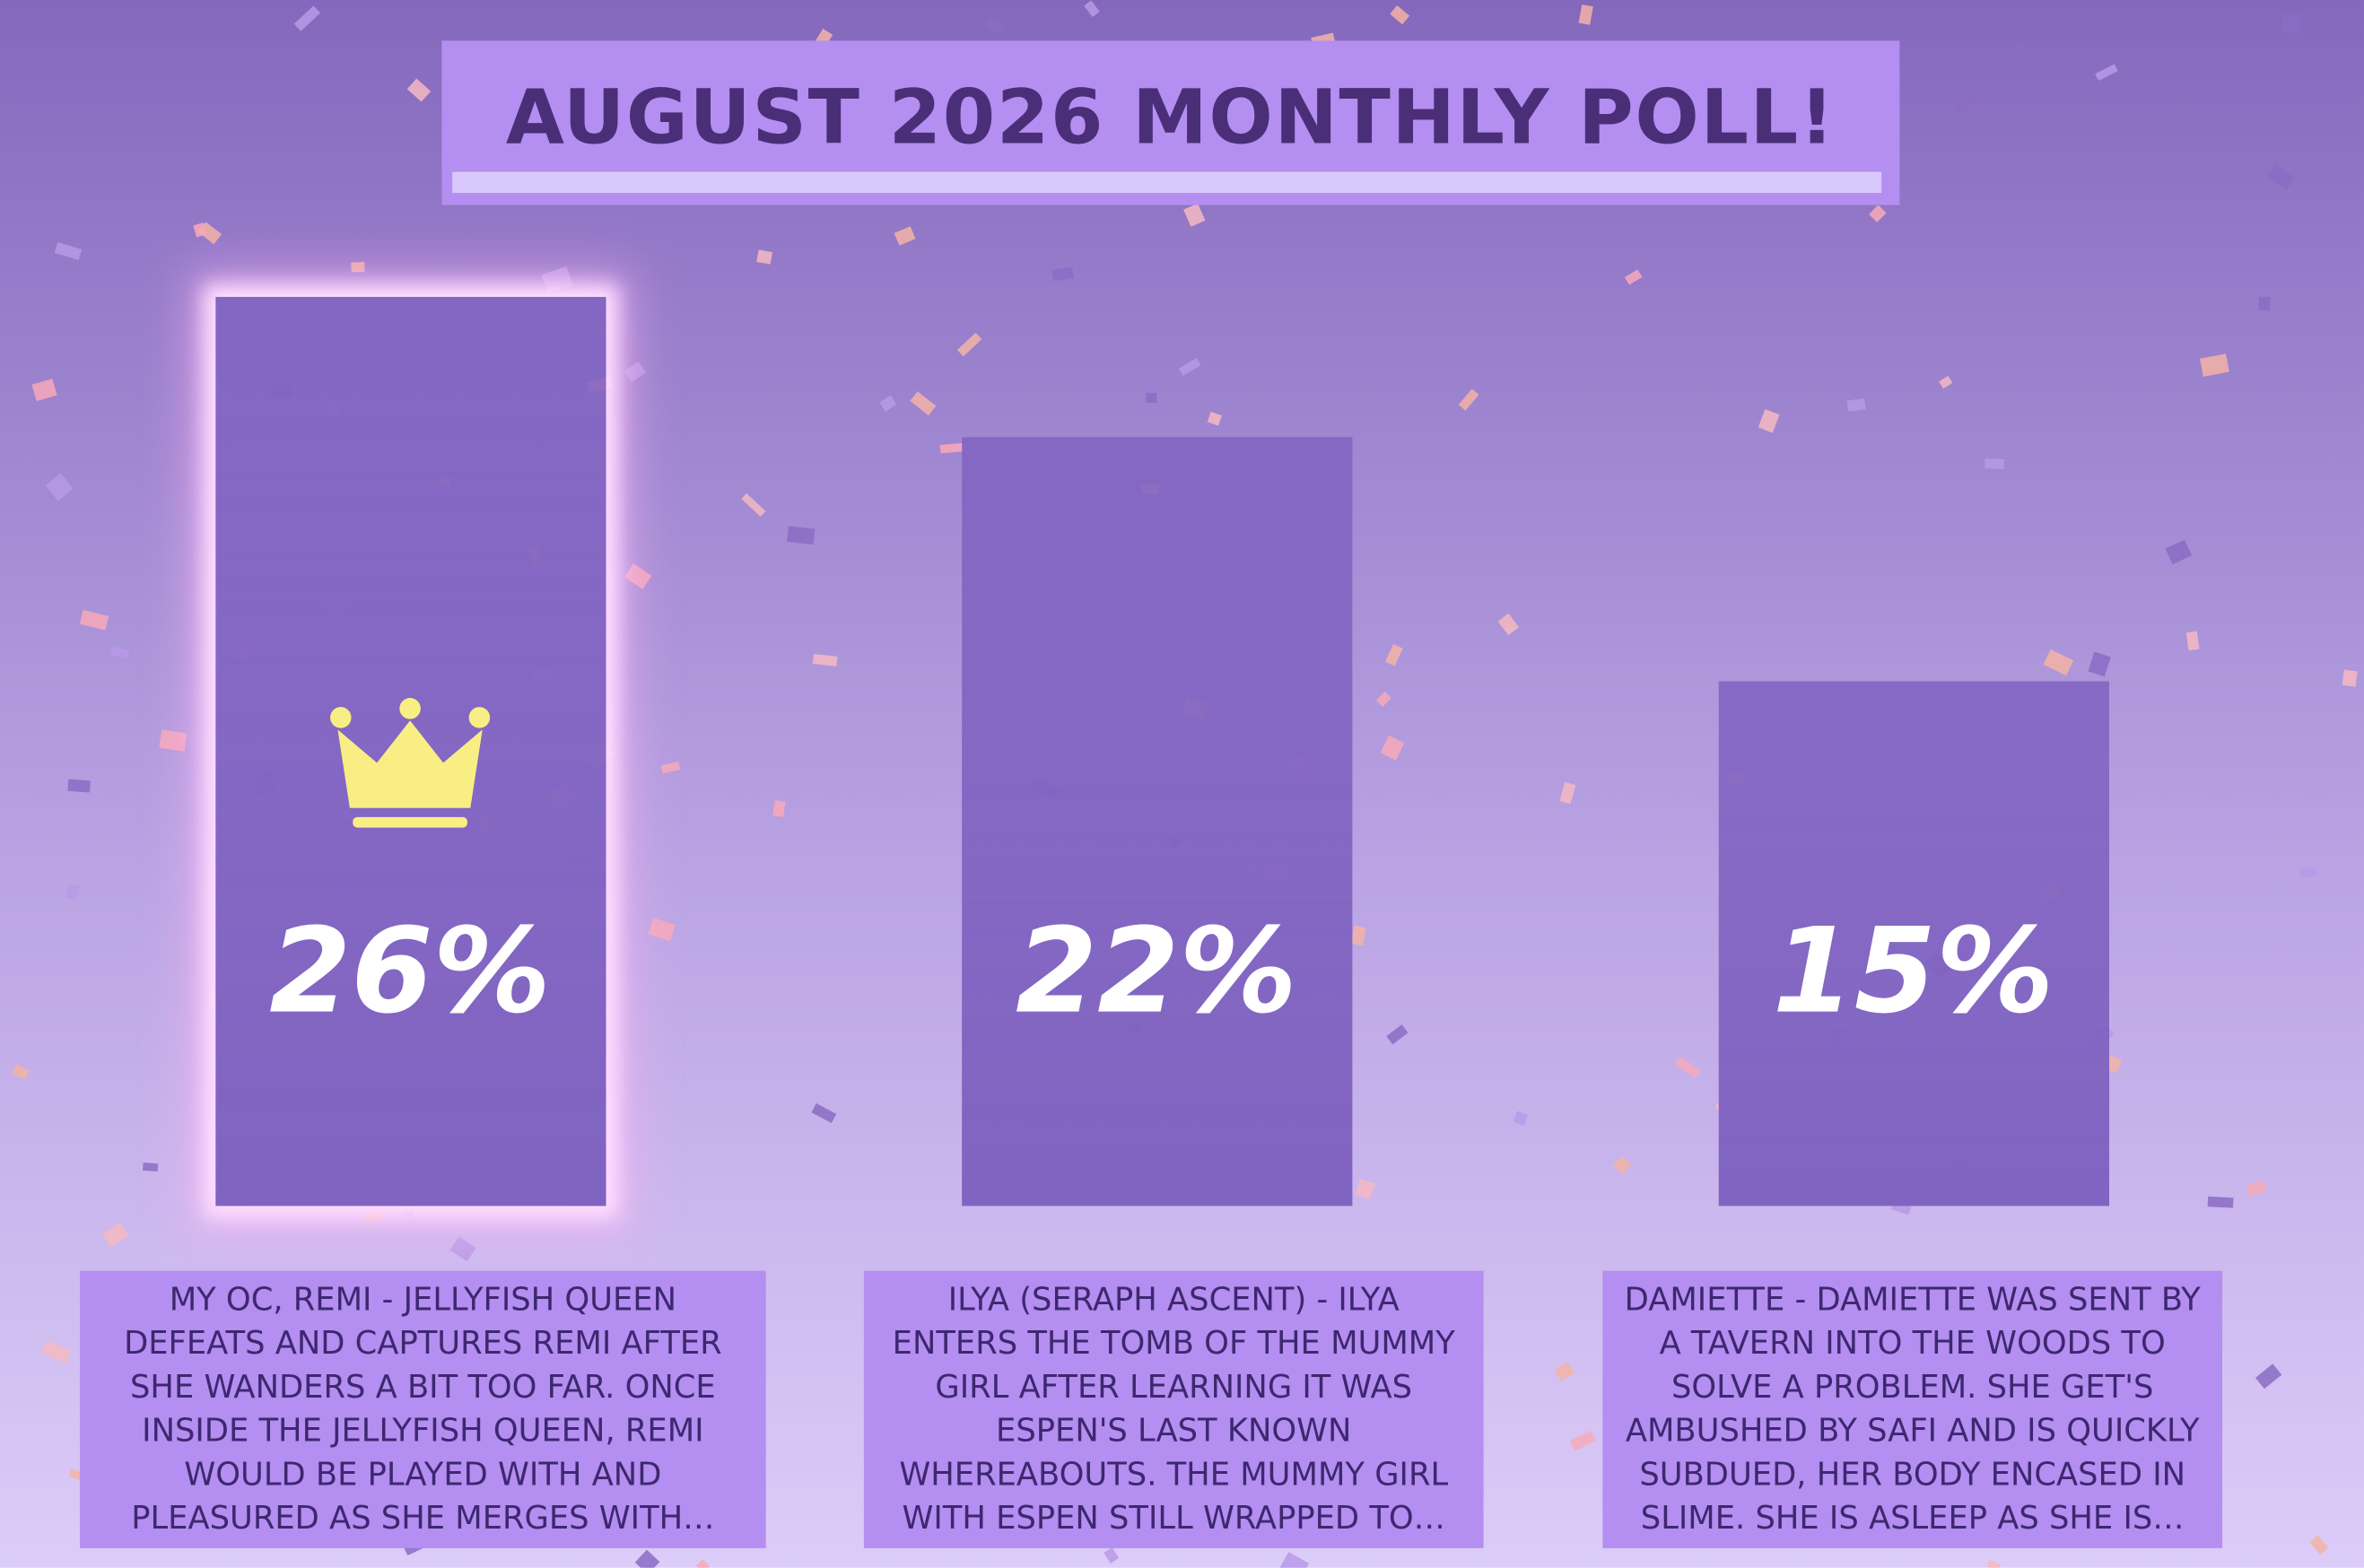 The width and height of the screenshot is (2364, 1568). Describe the element at coordinates (1156, 973) in the screenshot. I see `value-label: 22%` at that location.